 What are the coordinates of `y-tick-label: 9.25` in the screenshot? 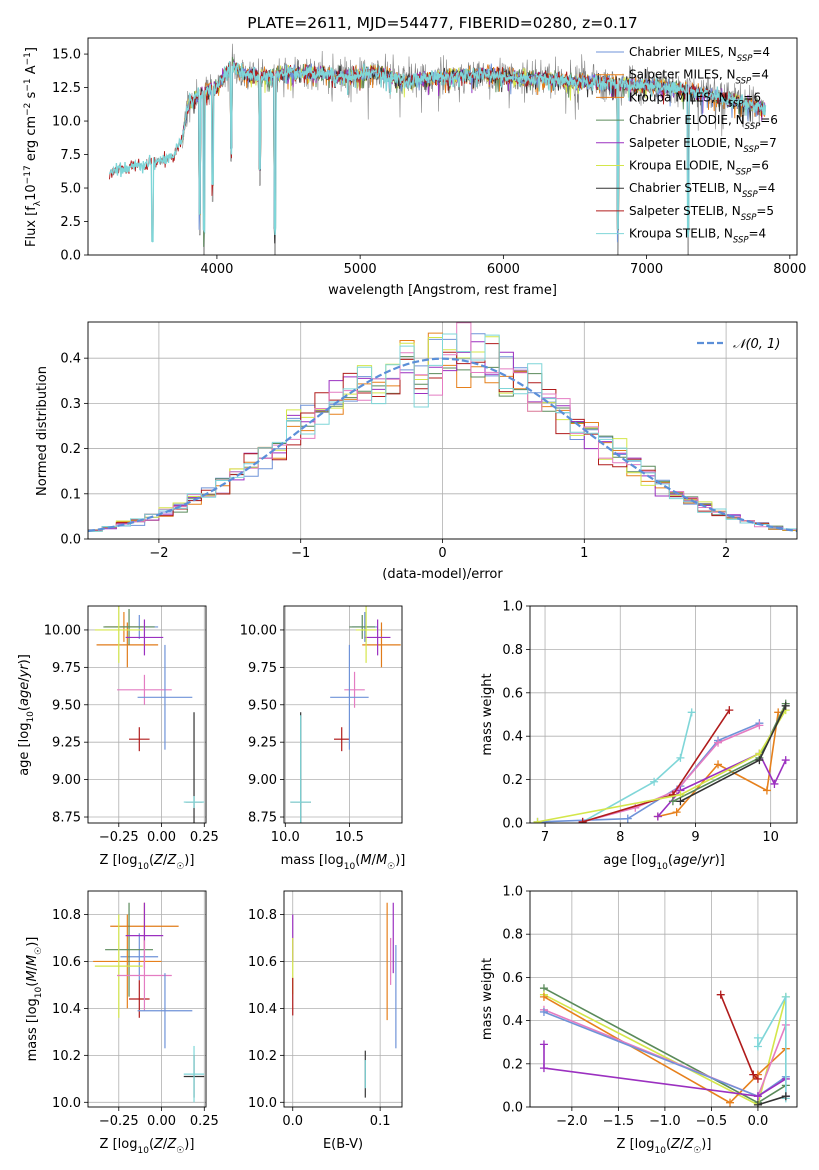 It's located at (262, 743).